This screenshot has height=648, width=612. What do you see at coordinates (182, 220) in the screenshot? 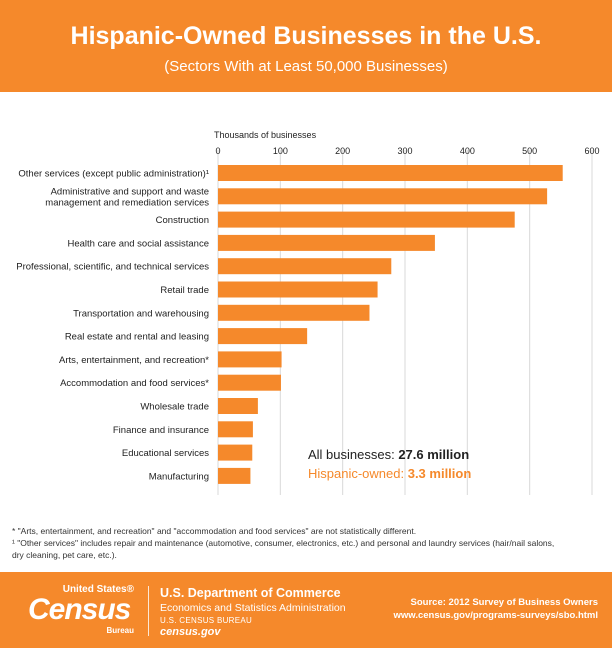
I see `category-label-3: Construction` at bounding box center [182, 220].